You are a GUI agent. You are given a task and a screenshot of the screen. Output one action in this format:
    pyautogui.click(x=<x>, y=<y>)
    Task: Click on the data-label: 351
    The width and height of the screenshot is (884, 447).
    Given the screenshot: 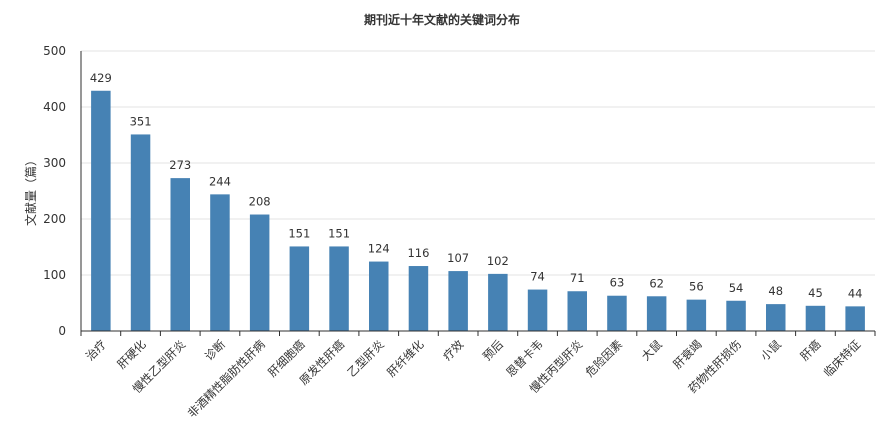 What is the action you would take?
    pyautogui.click(x=141, y=121)
    